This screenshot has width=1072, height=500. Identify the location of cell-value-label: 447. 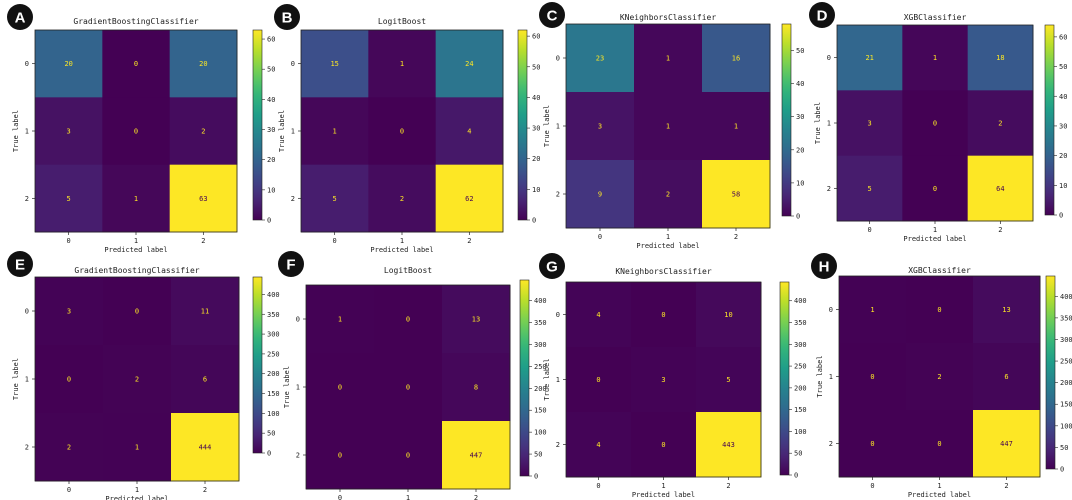
(476, 456).